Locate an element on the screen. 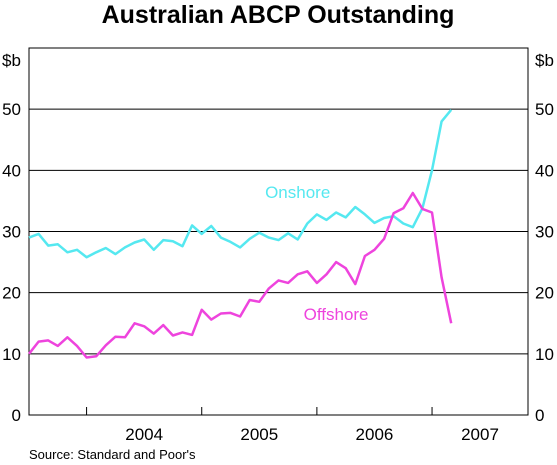 Image resolution: width=557 pixels, height=465 pixels. y-tick-label-right: 30 is located at coordinates (544, 232).